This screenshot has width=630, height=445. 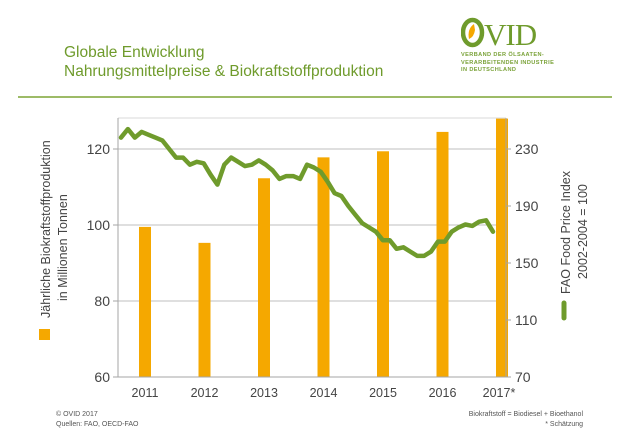 What do you see at coordinates (442, 254) in the screenshot?
I see `bar-2016` at bounding box center [442, 254].